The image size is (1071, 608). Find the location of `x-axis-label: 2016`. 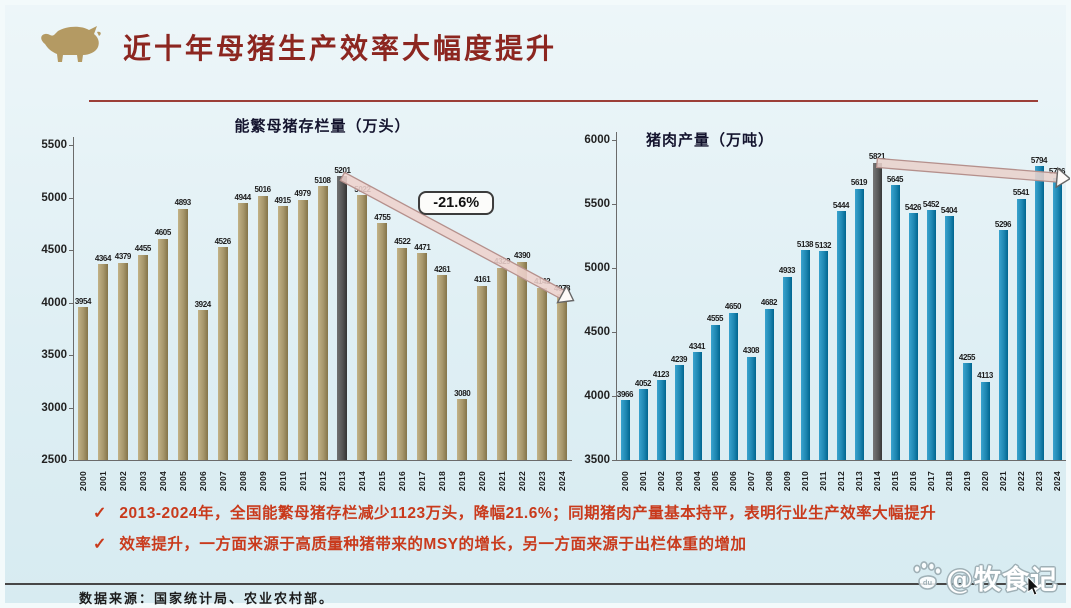

x-axis-label: 2016 is located at coordinates (913, 481).